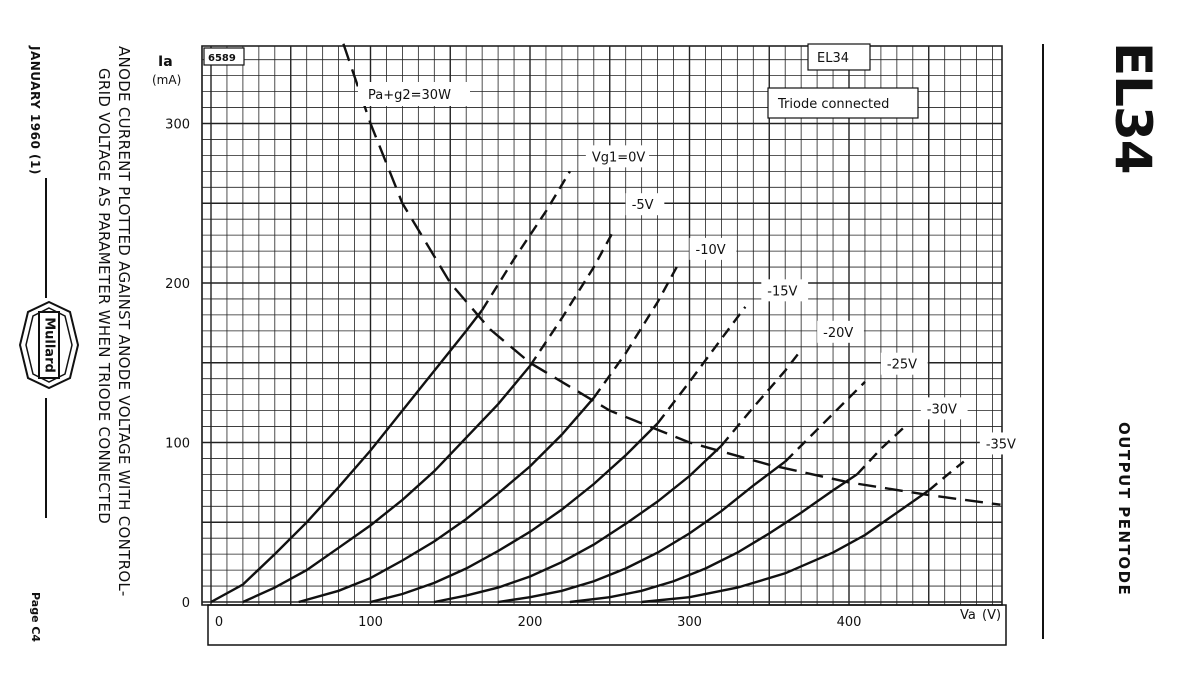  I want to click on x-tick-label: 0, so click(219, 622).